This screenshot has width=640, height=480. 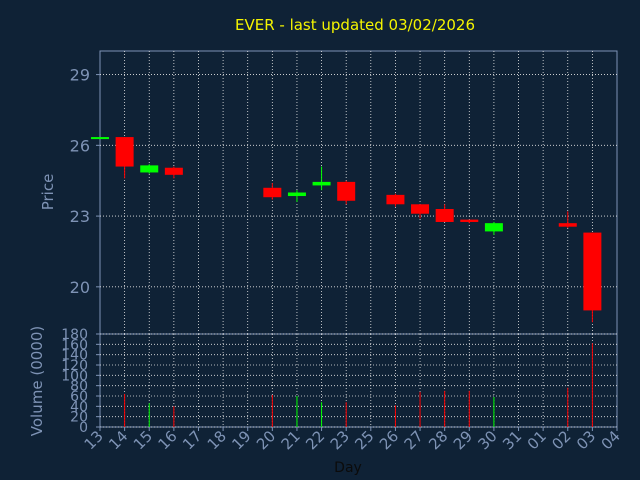 What do you see at coordinates (80, 145) in the screenshot?
I see `price-y-tick-label: 26` at bounding box center [80, 145].